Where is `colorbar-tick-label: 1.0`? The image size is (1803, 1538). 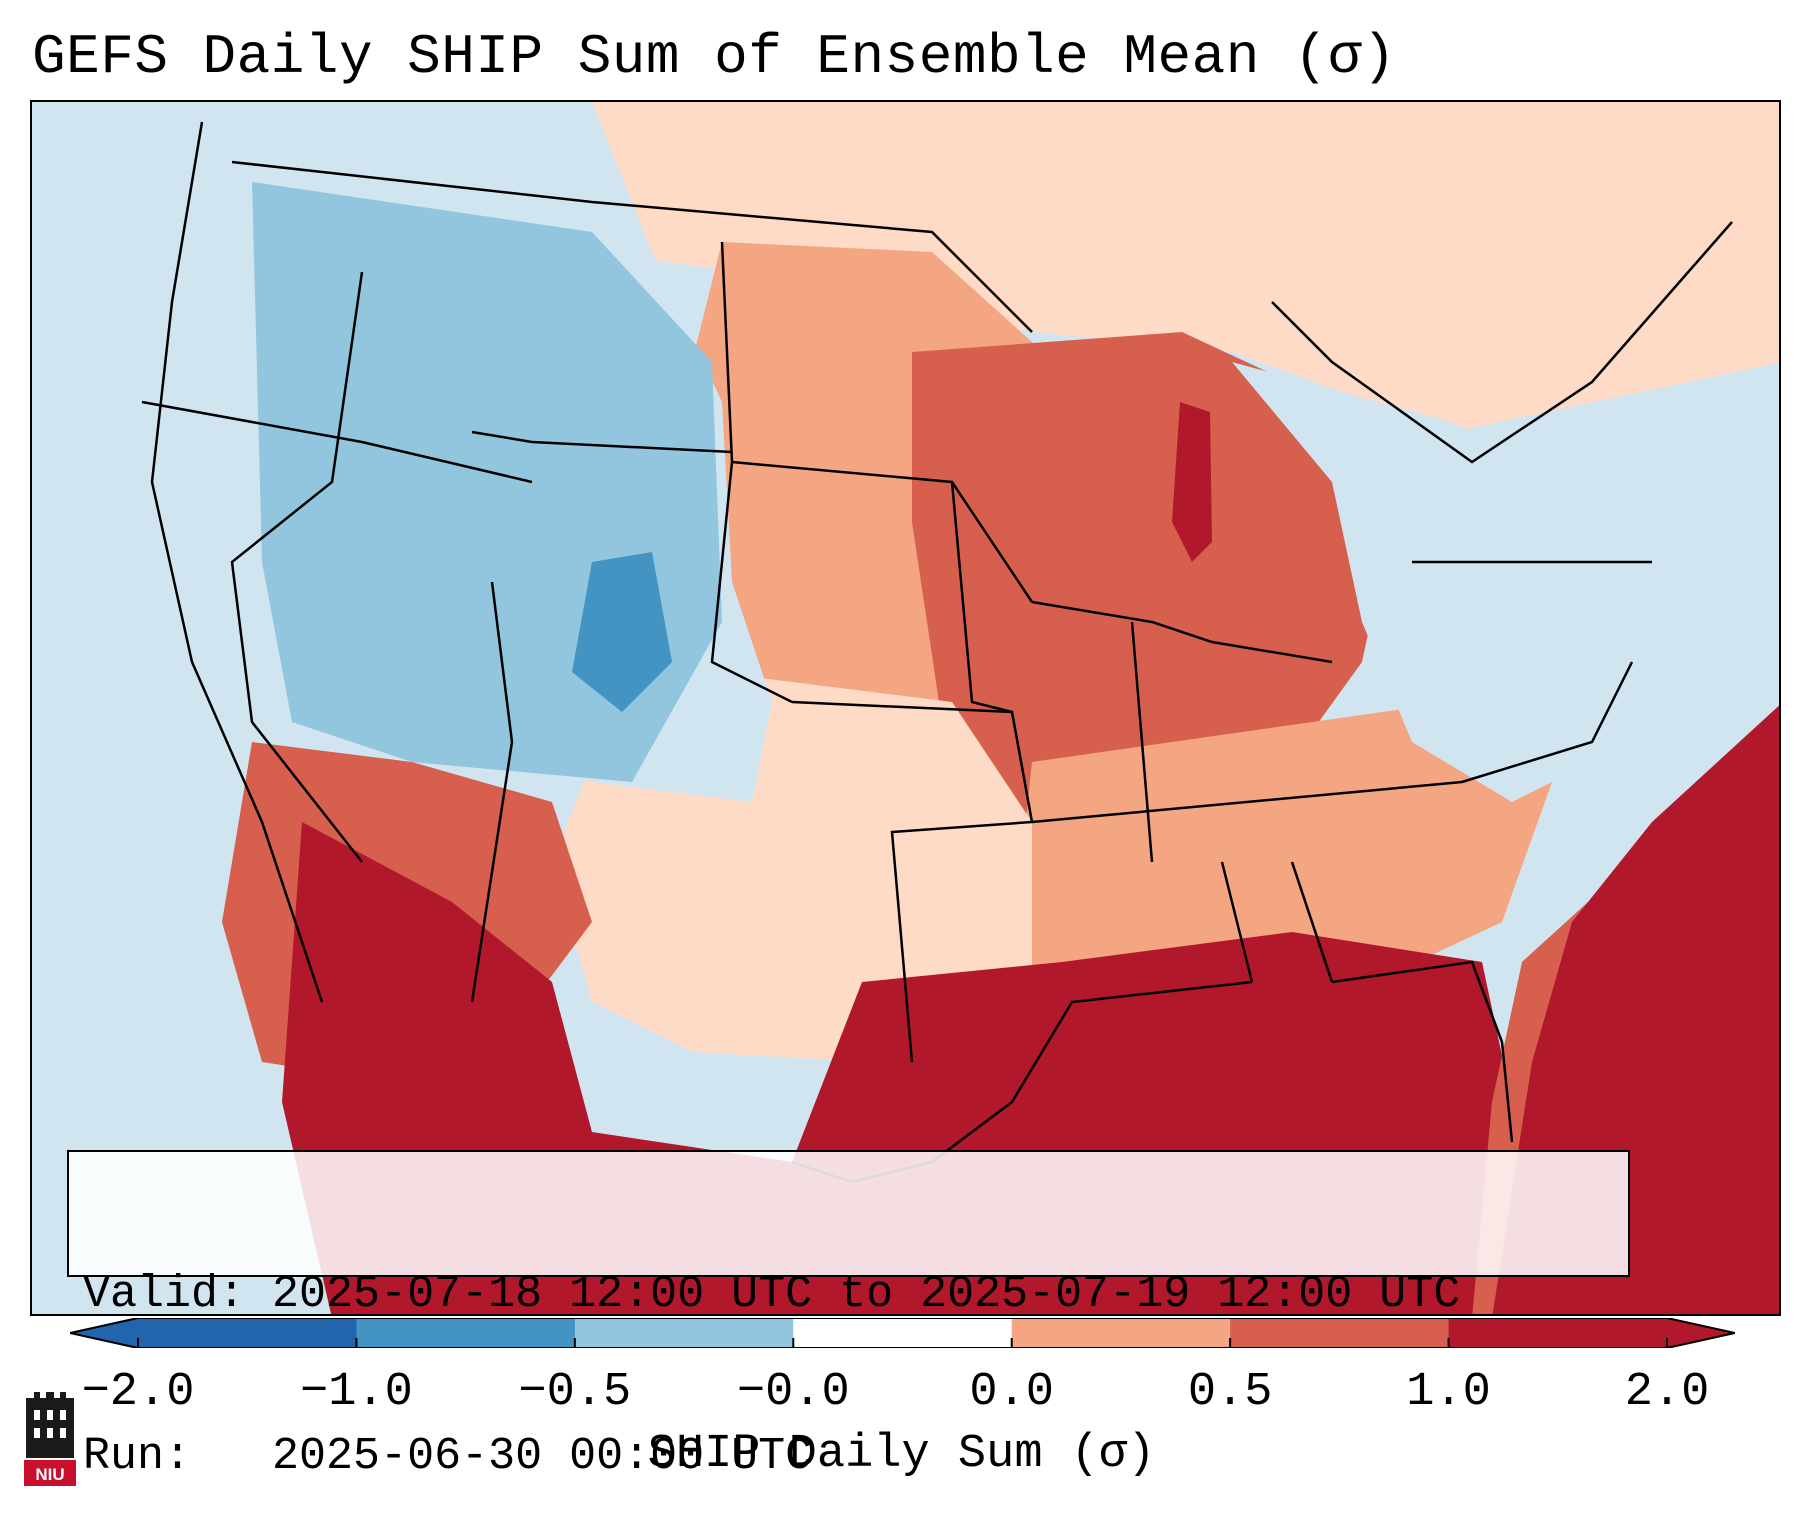 colorbar-tick-label: 1.0 is located at coordinates (1448, 1392).